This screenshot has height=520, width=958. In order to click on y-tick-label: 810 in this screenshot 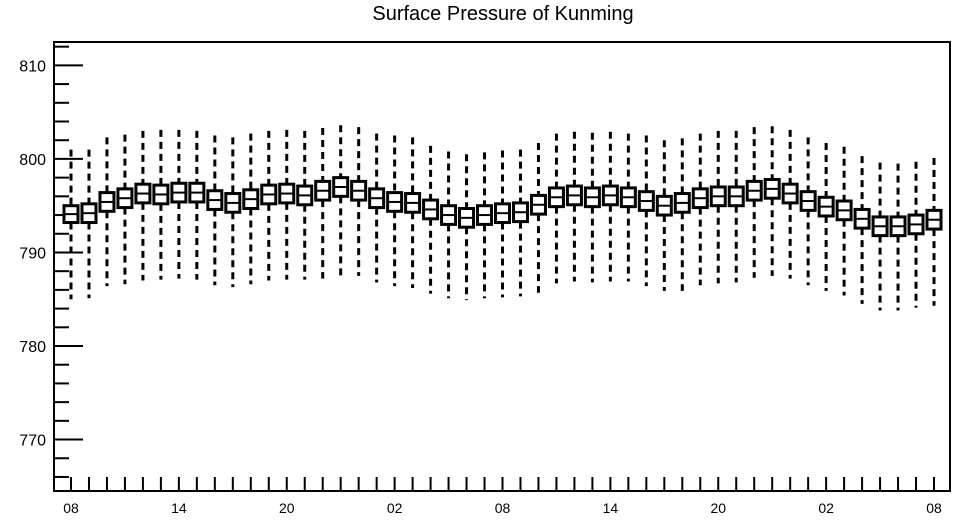, I will do `click(32, 66)`.